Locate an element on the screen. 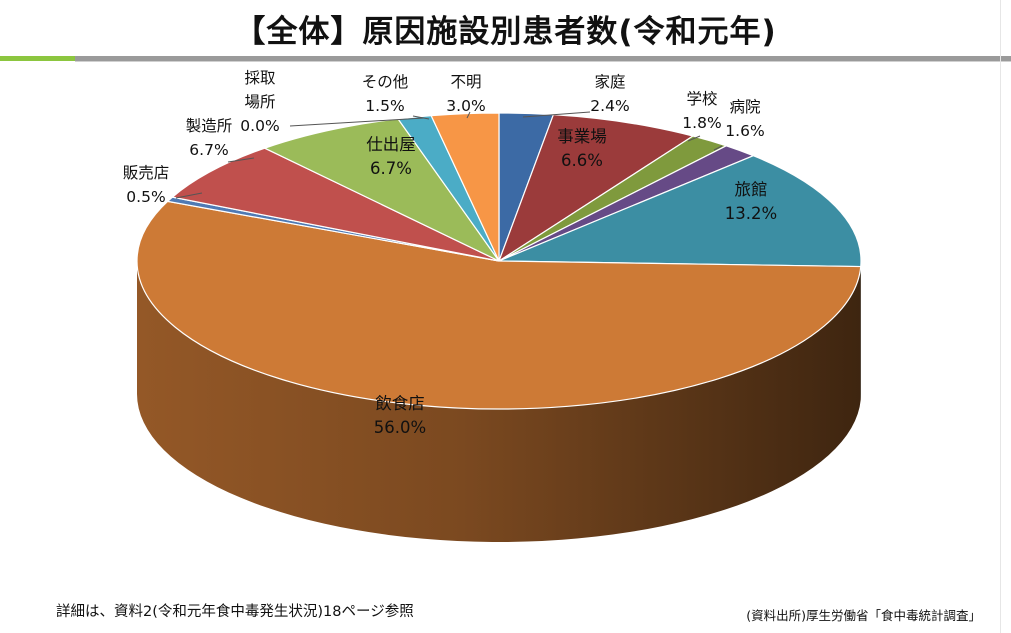  pie-slice-e69785e9a4a8 is located at coordinates (680, 211).